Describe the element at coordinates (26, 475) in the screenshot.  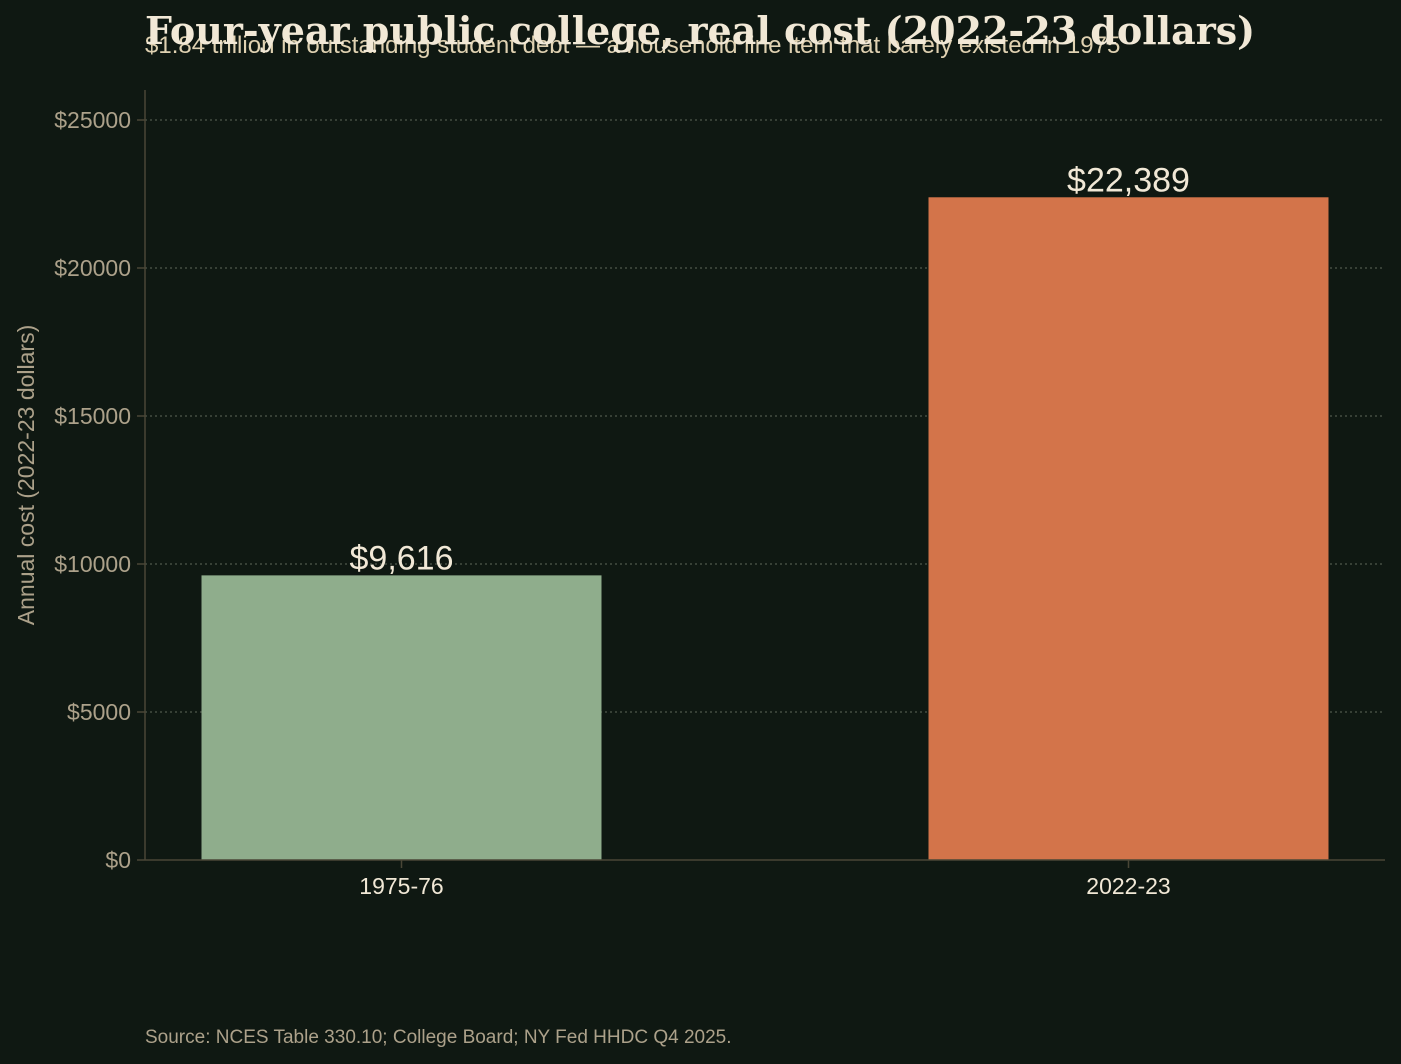
I see `y-axis-title: Annual cost (2022-23 dollars)` at that location.